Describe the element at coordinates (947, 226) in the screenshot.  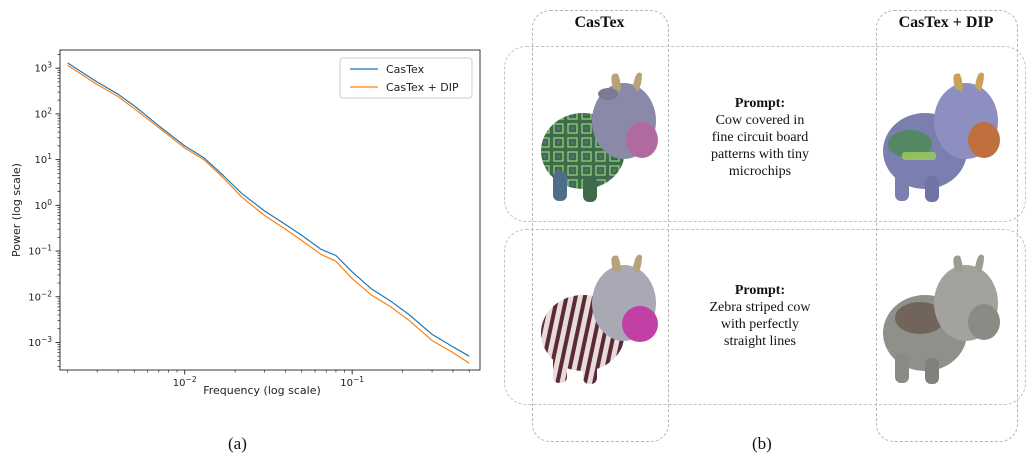
I see `column-frame-castex-dip` at that location.